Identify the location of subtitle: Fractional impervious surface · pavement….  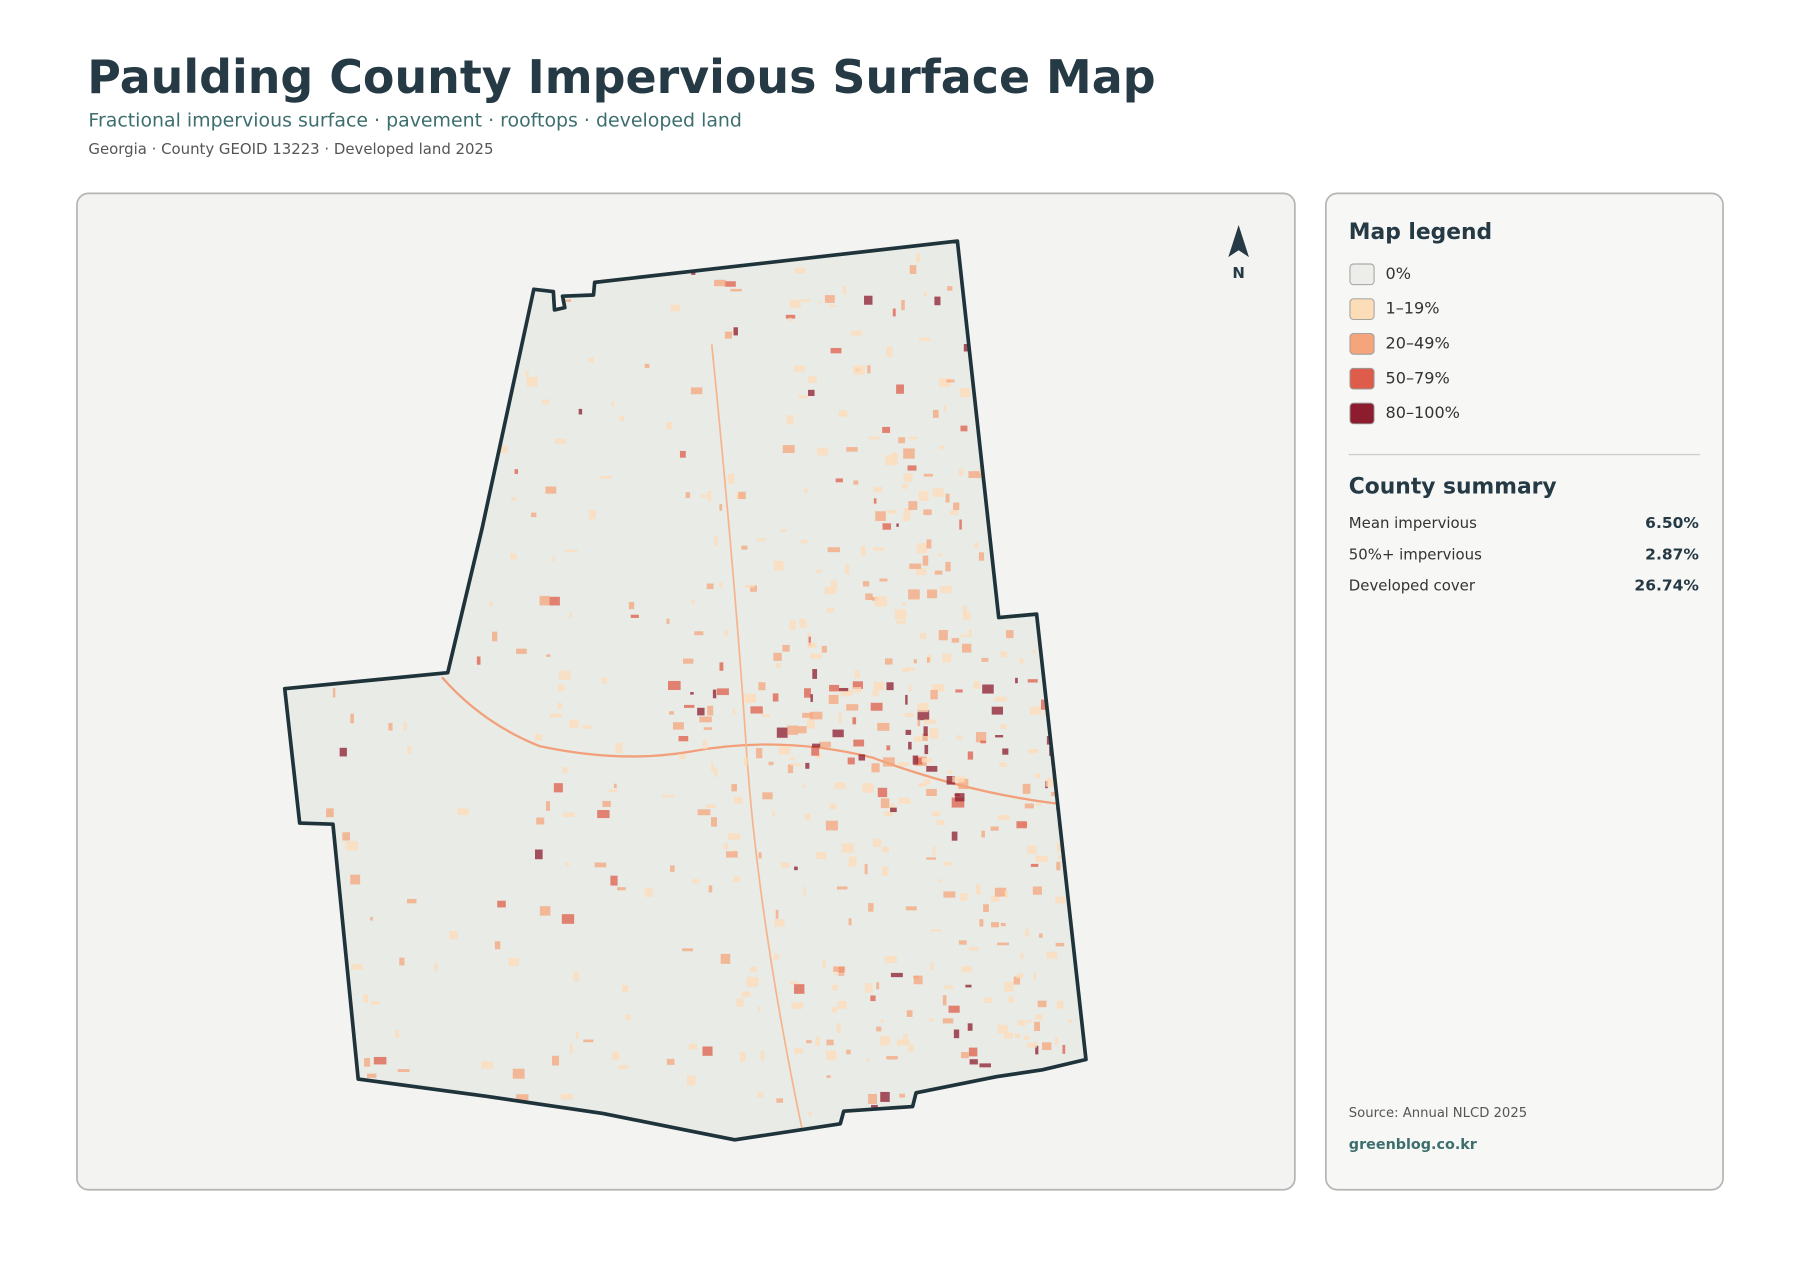
(415, 120).